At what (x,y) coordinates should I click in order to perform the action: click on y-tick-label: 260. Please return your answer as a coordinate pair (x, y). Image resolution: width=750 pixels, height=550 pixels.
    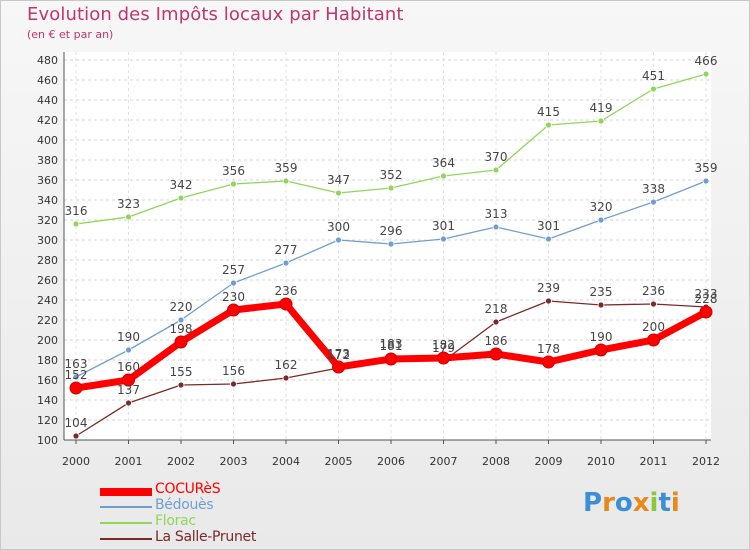
    Looking at the image, I should click on (47, 280).